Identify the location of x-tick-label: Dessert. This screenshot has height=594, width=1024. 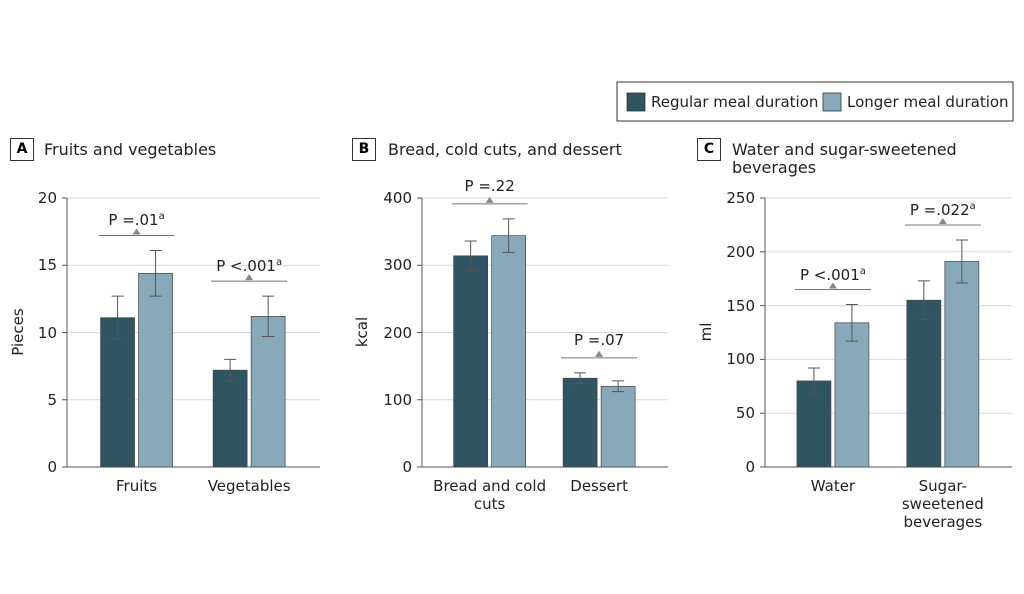
(599, 486).